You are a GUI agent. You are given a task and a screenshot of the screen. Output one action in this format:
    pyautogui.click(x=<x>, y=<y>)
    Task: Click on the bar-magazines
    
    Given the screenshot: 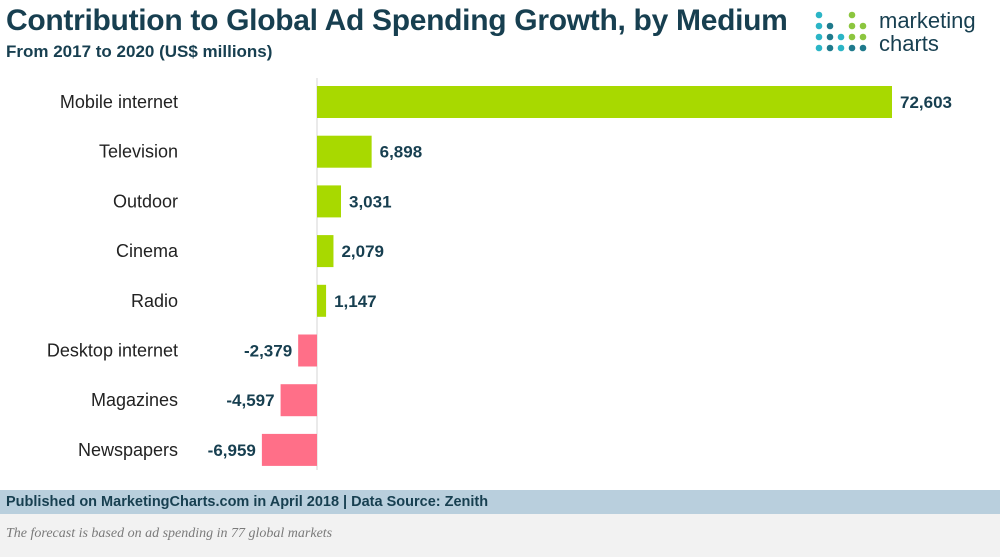 What is the action you would take?
    pyautogui.click(x=298, y=400)
    